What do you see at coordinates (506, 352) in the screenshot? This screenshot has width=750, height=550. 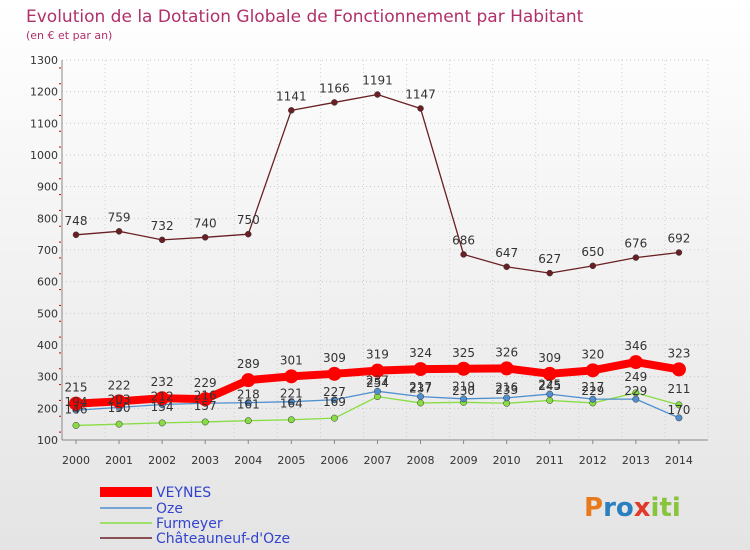 I see `data-label-veynes: 326` at bounding box center [506, 352].